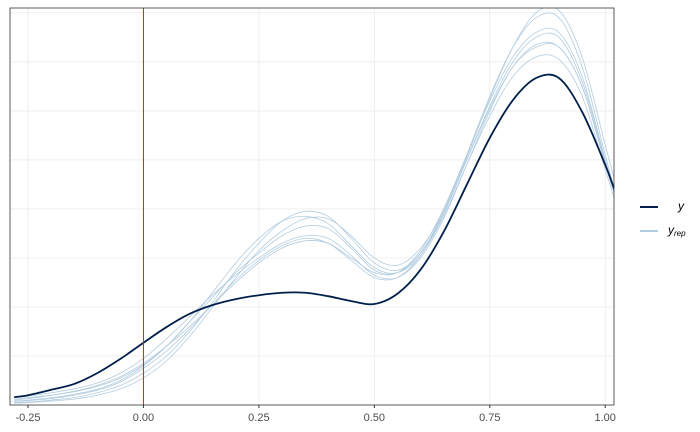  Describe the element at coordinates (258, 418) in the screenshot. I see `x-tick-label: 0.25` at that location.